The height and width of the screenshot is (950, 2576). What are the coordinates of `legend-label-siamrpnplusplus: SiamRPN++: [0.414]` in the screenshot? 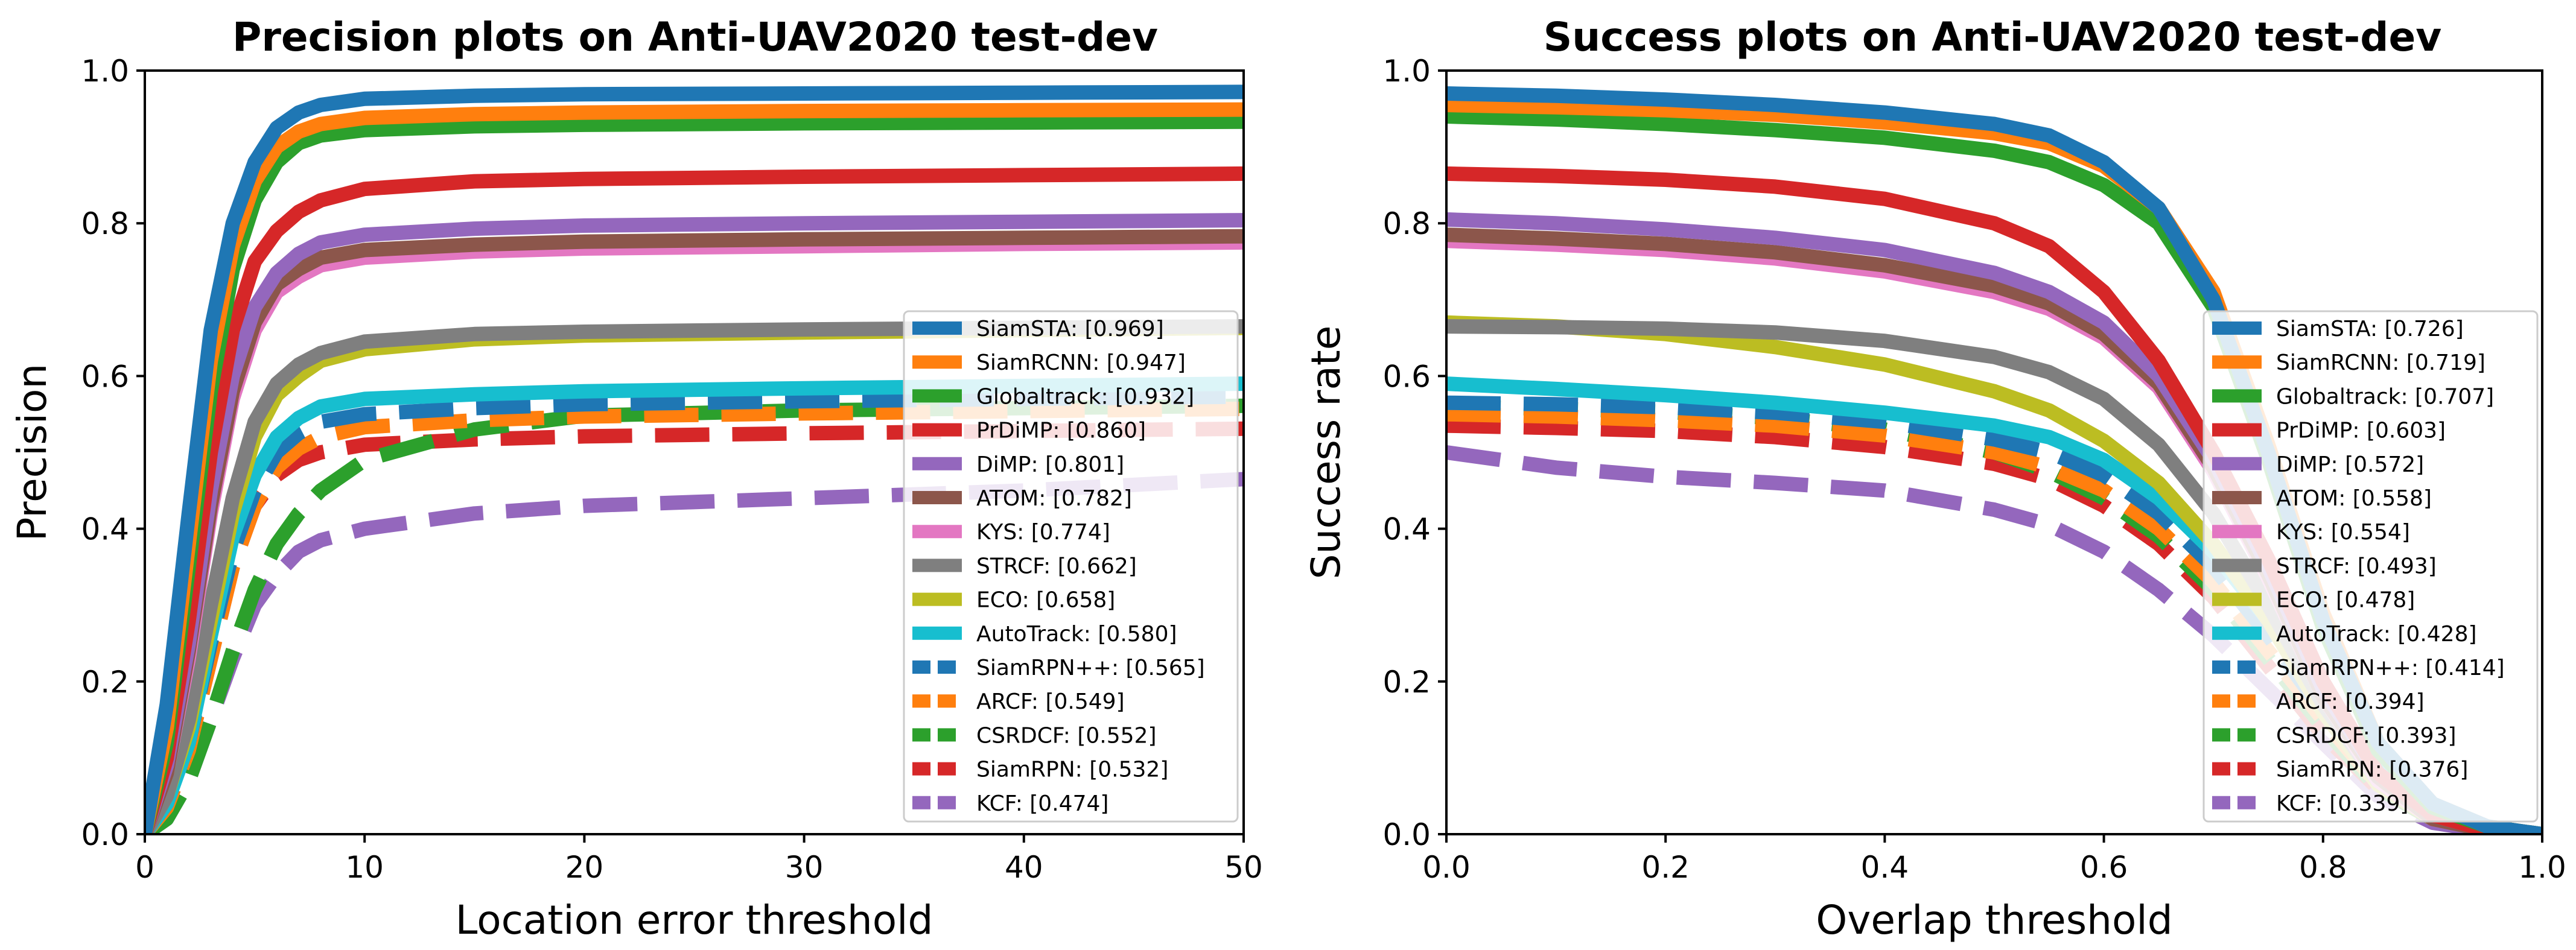 It's located at (2390, 668).